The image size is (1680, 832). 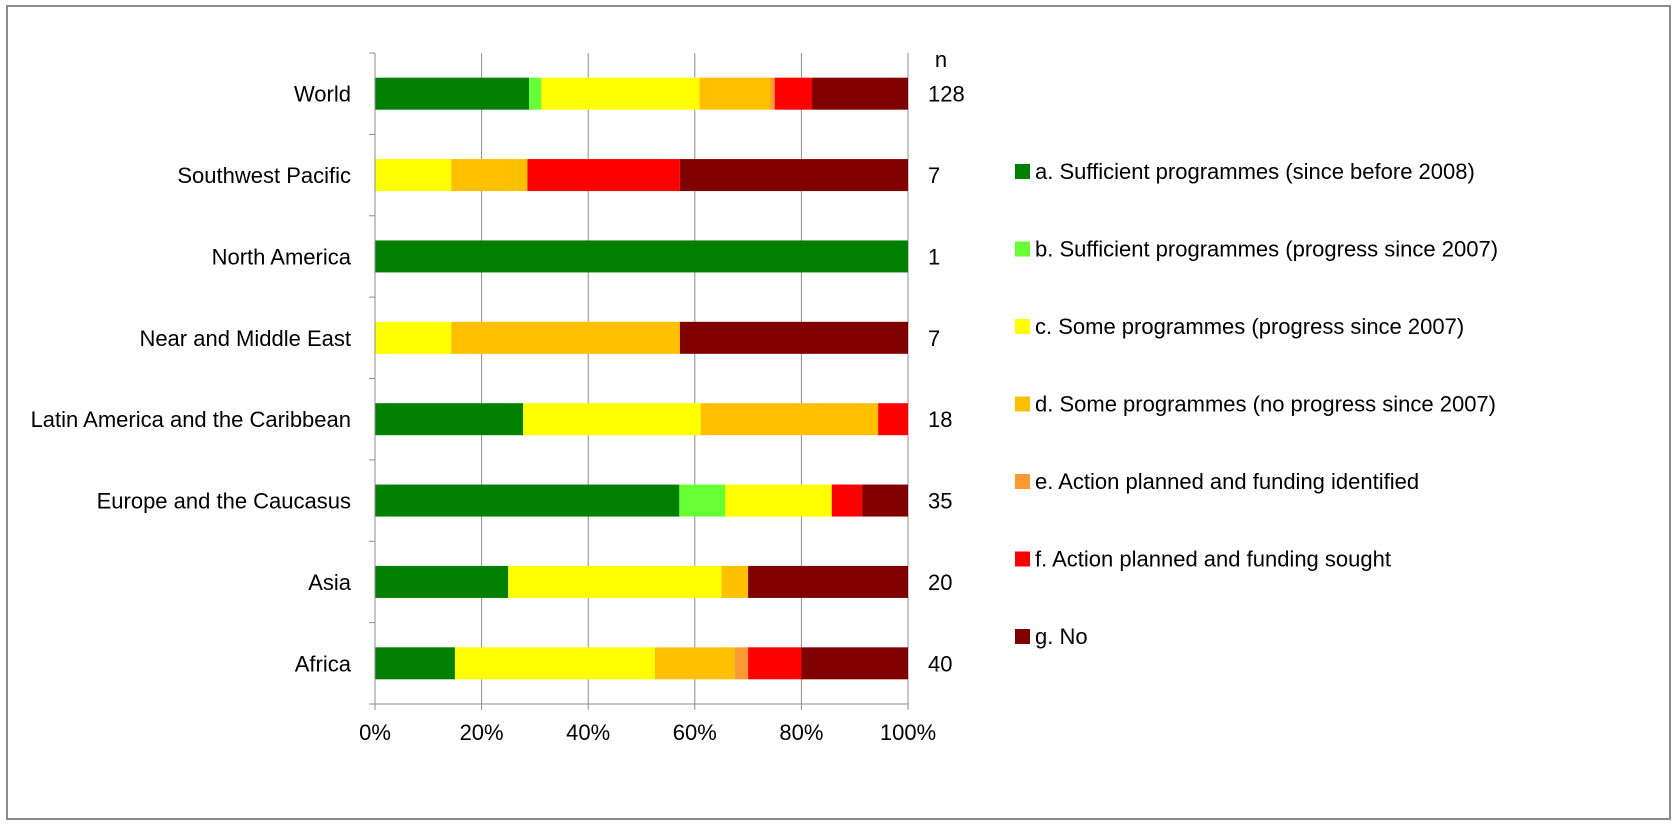 I want to click on legend-label-2: c. Some programmes (progress since 2007), so click(x=1249, y=326).